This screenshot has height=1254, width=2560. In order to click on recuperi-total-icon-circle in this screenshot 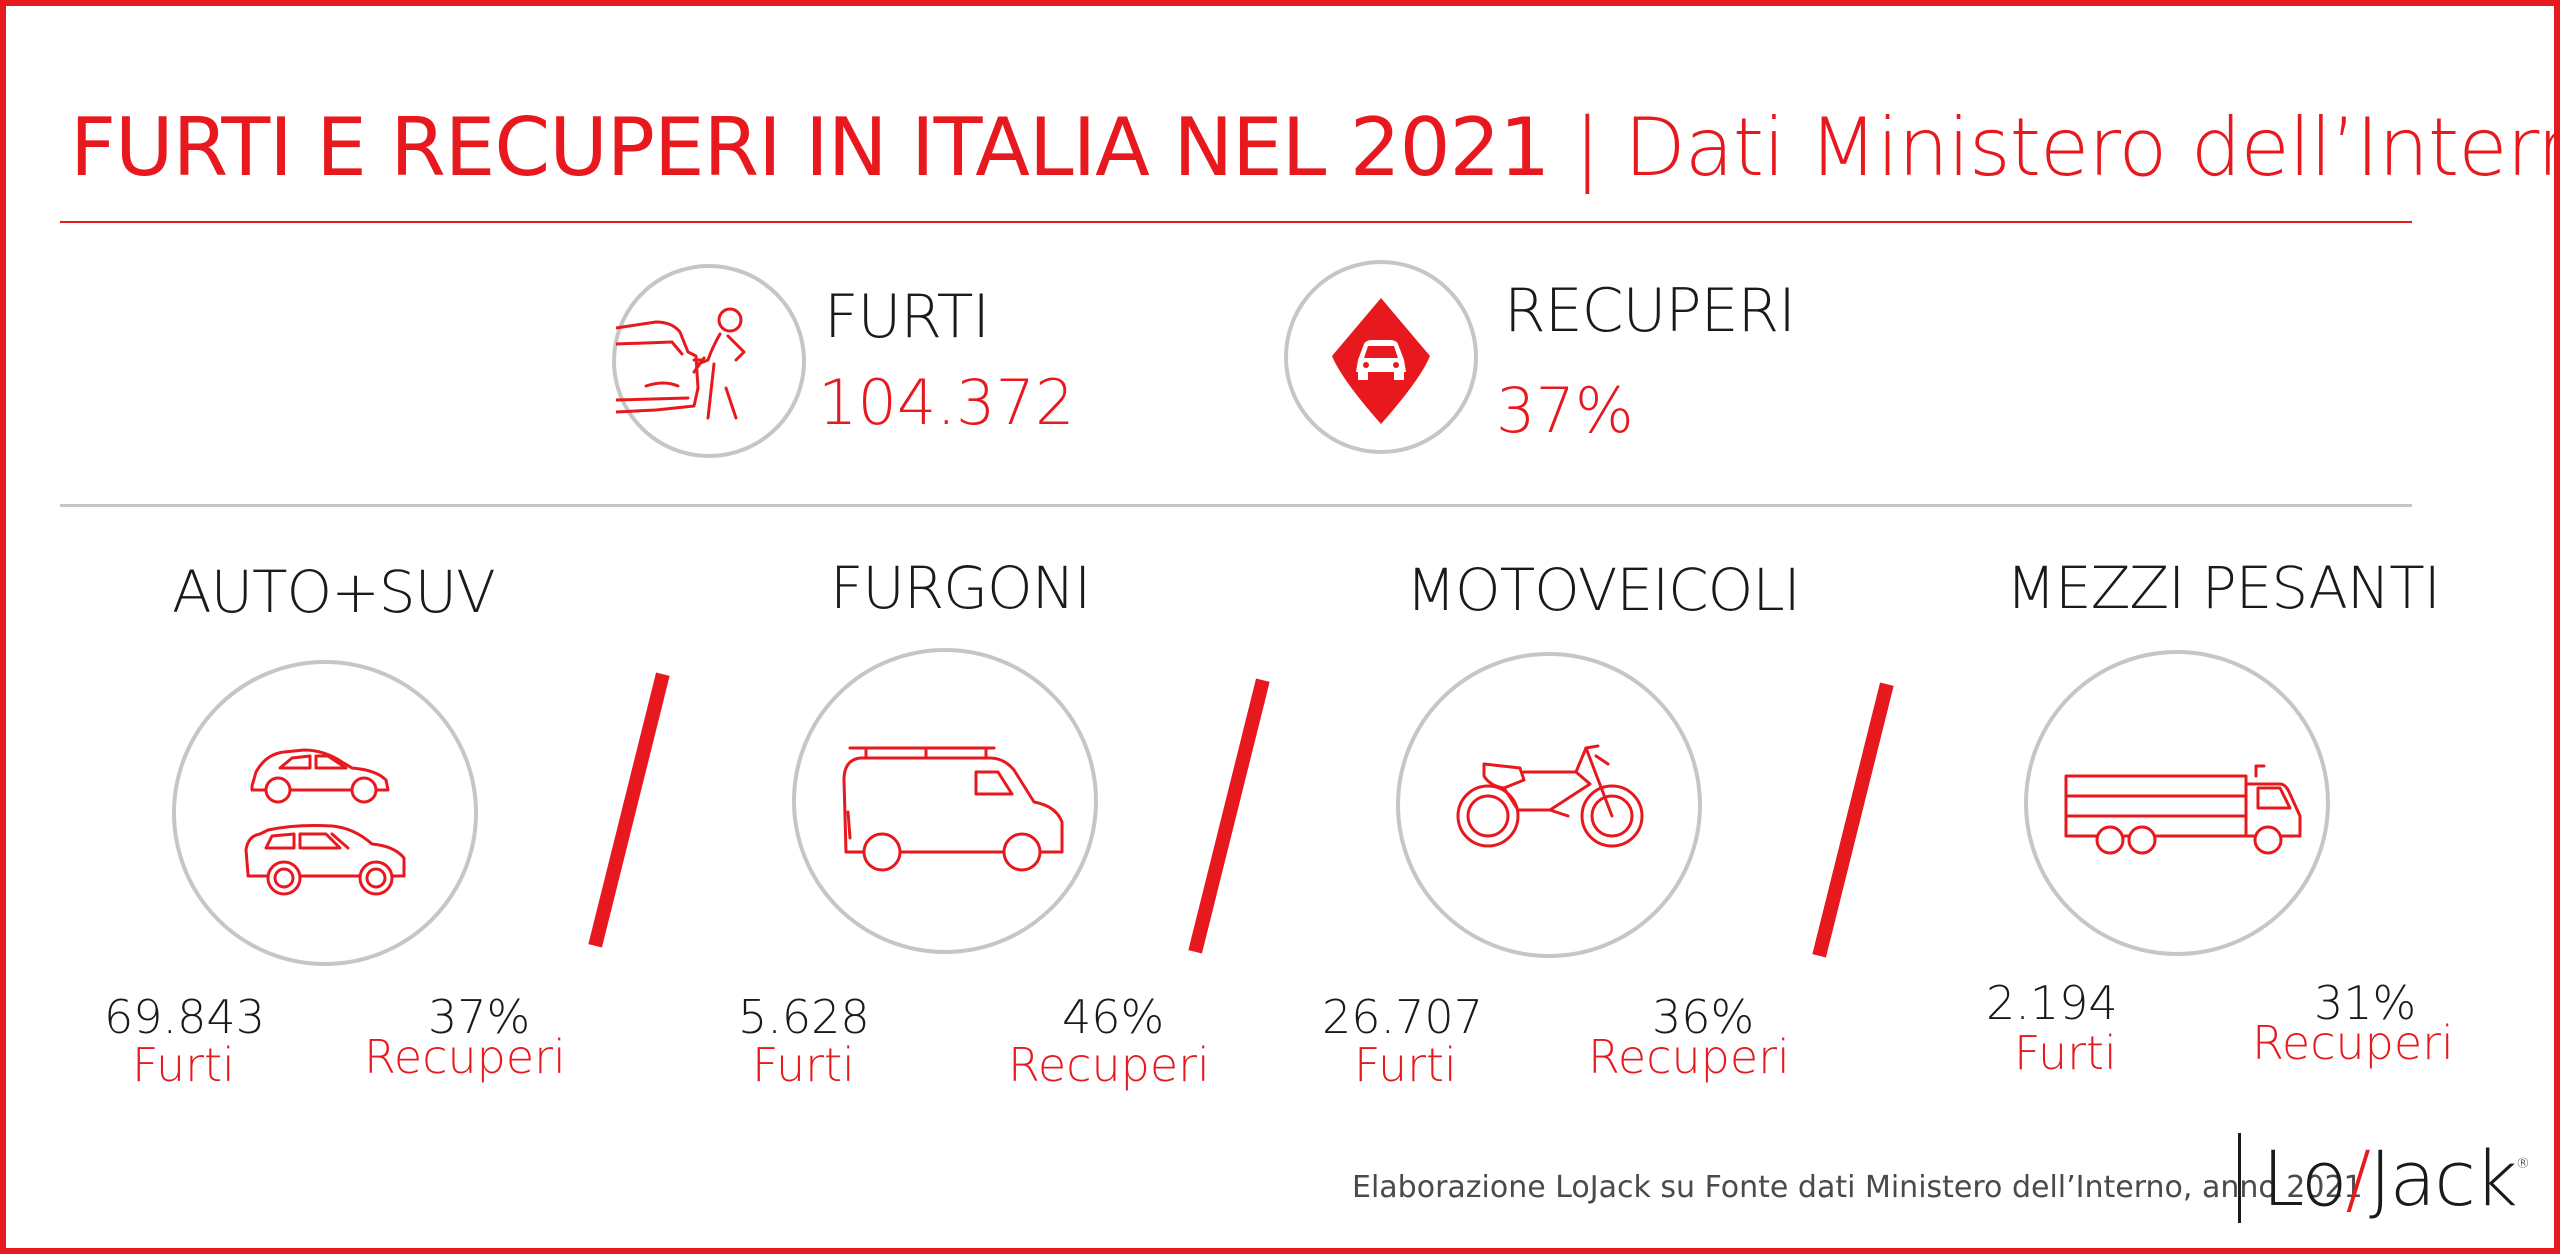, I will do `click(1381, 357)`.